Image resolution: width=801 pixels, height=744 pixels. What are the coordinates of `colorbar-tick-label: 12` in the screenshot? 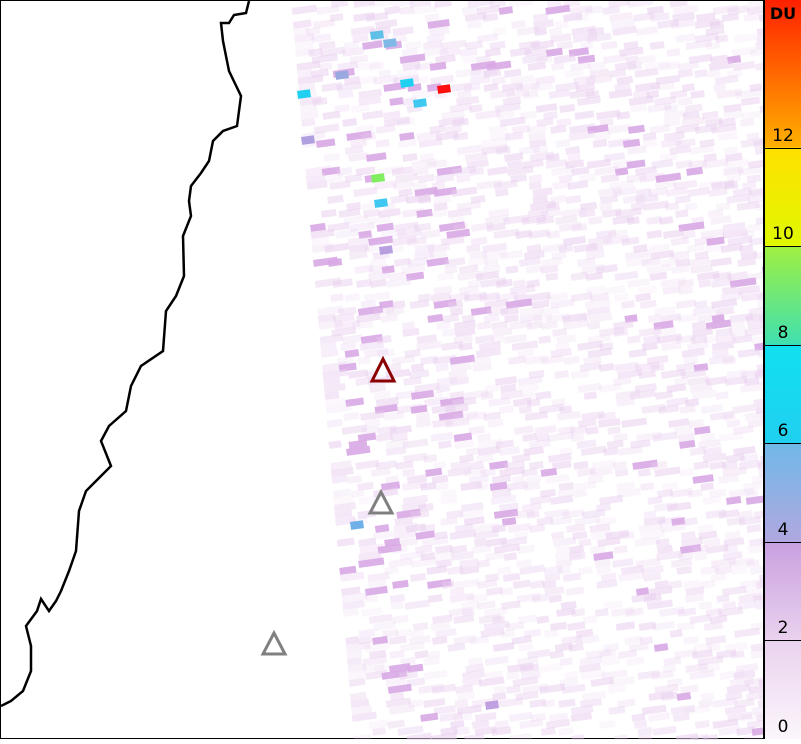 It's located at (783, 136).